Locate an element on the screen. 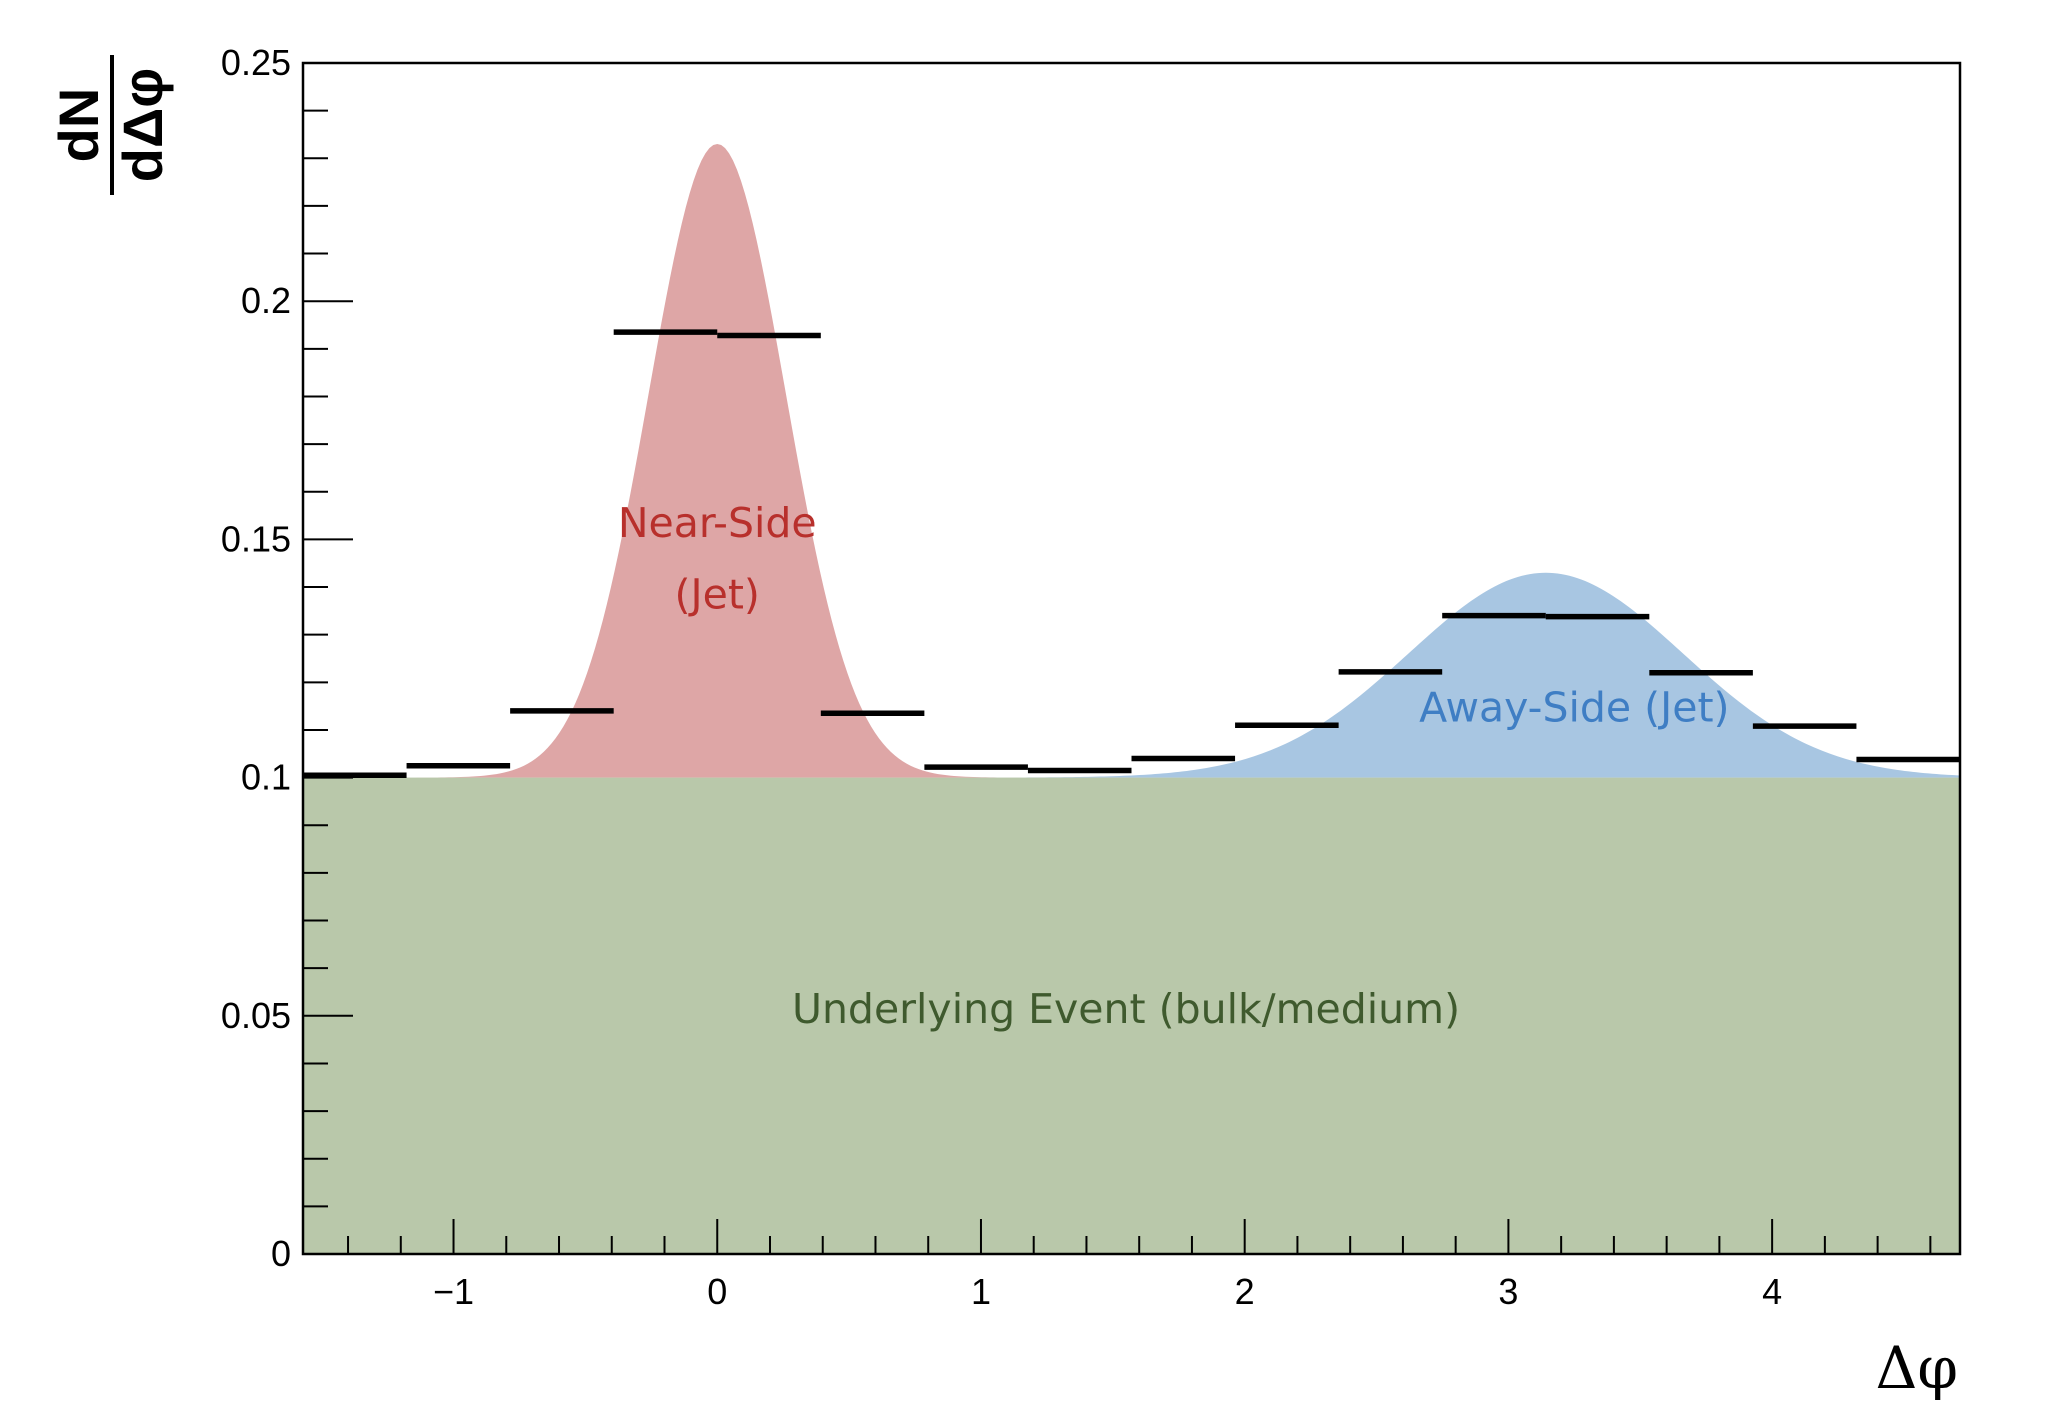 The height and width of the screenshot is (1420, 2058). x-tick-label: −1 is located at coordinates (453, 1291).